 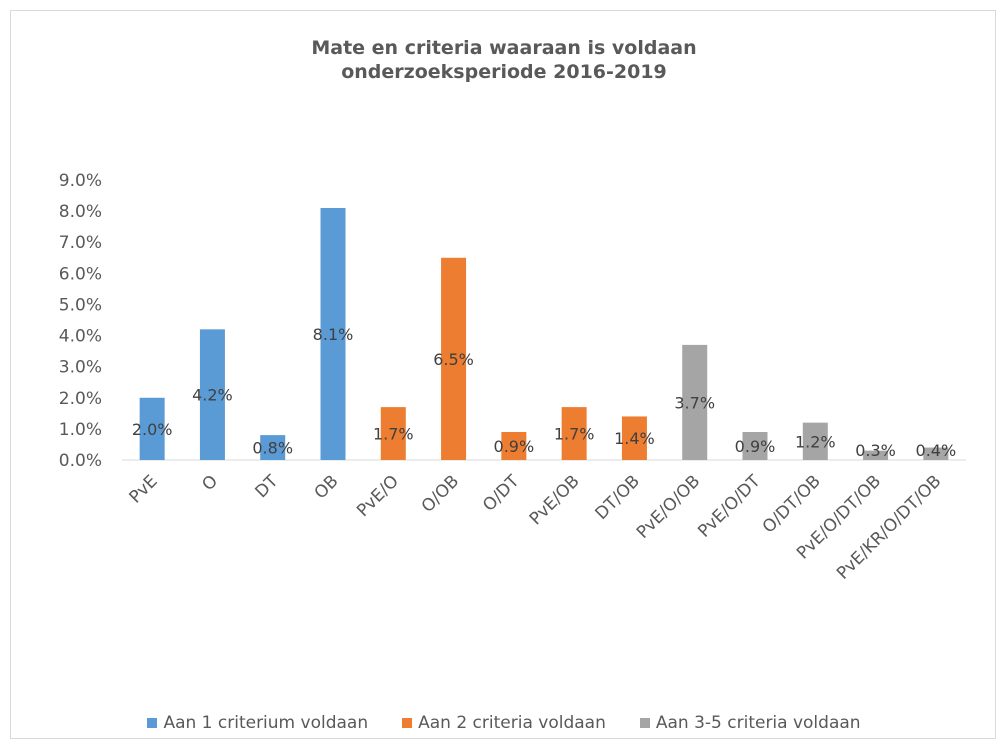 I want to click on legend-item-series-3: Aan 3-5 criteria voldaan, so click(x=750, y=723).